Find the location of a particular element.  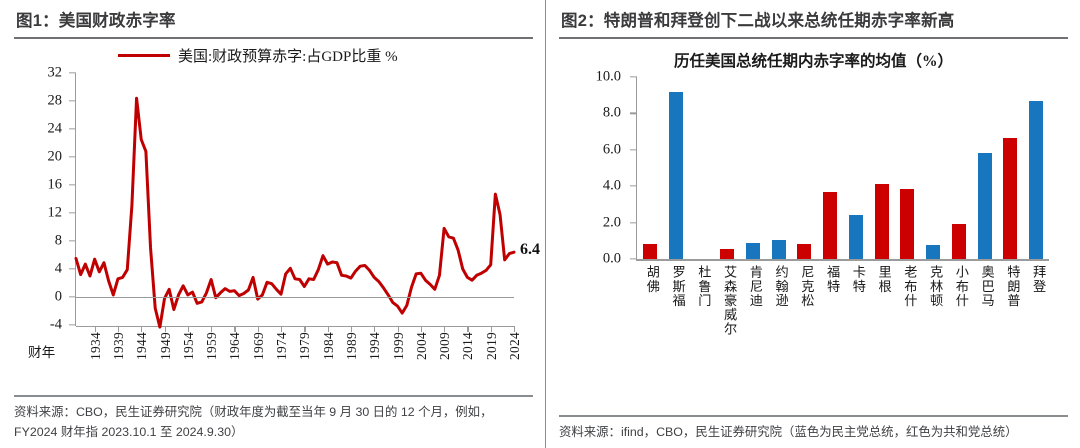

right-chart-y-tick-label: 10.0 is located at coordinates (608, 76).